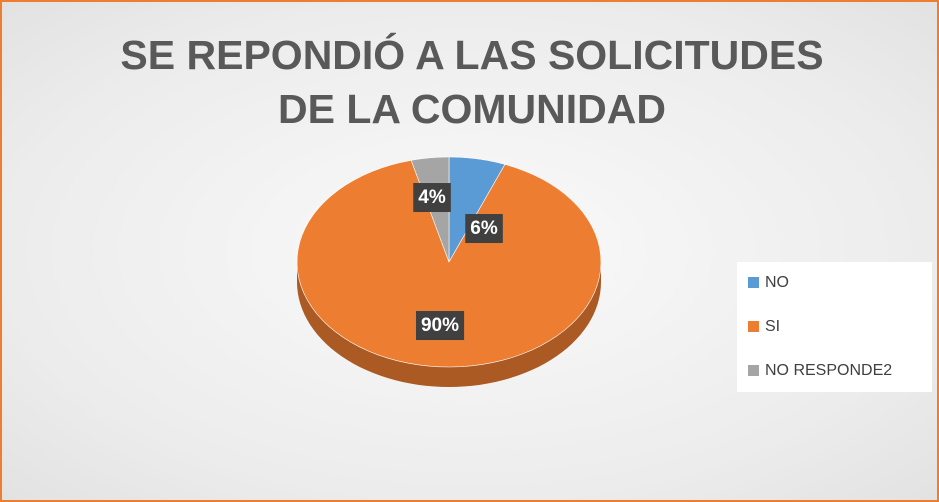 This screenshot has height=502, width=939. I want to click on data-label: 4%, so click(432, 197).